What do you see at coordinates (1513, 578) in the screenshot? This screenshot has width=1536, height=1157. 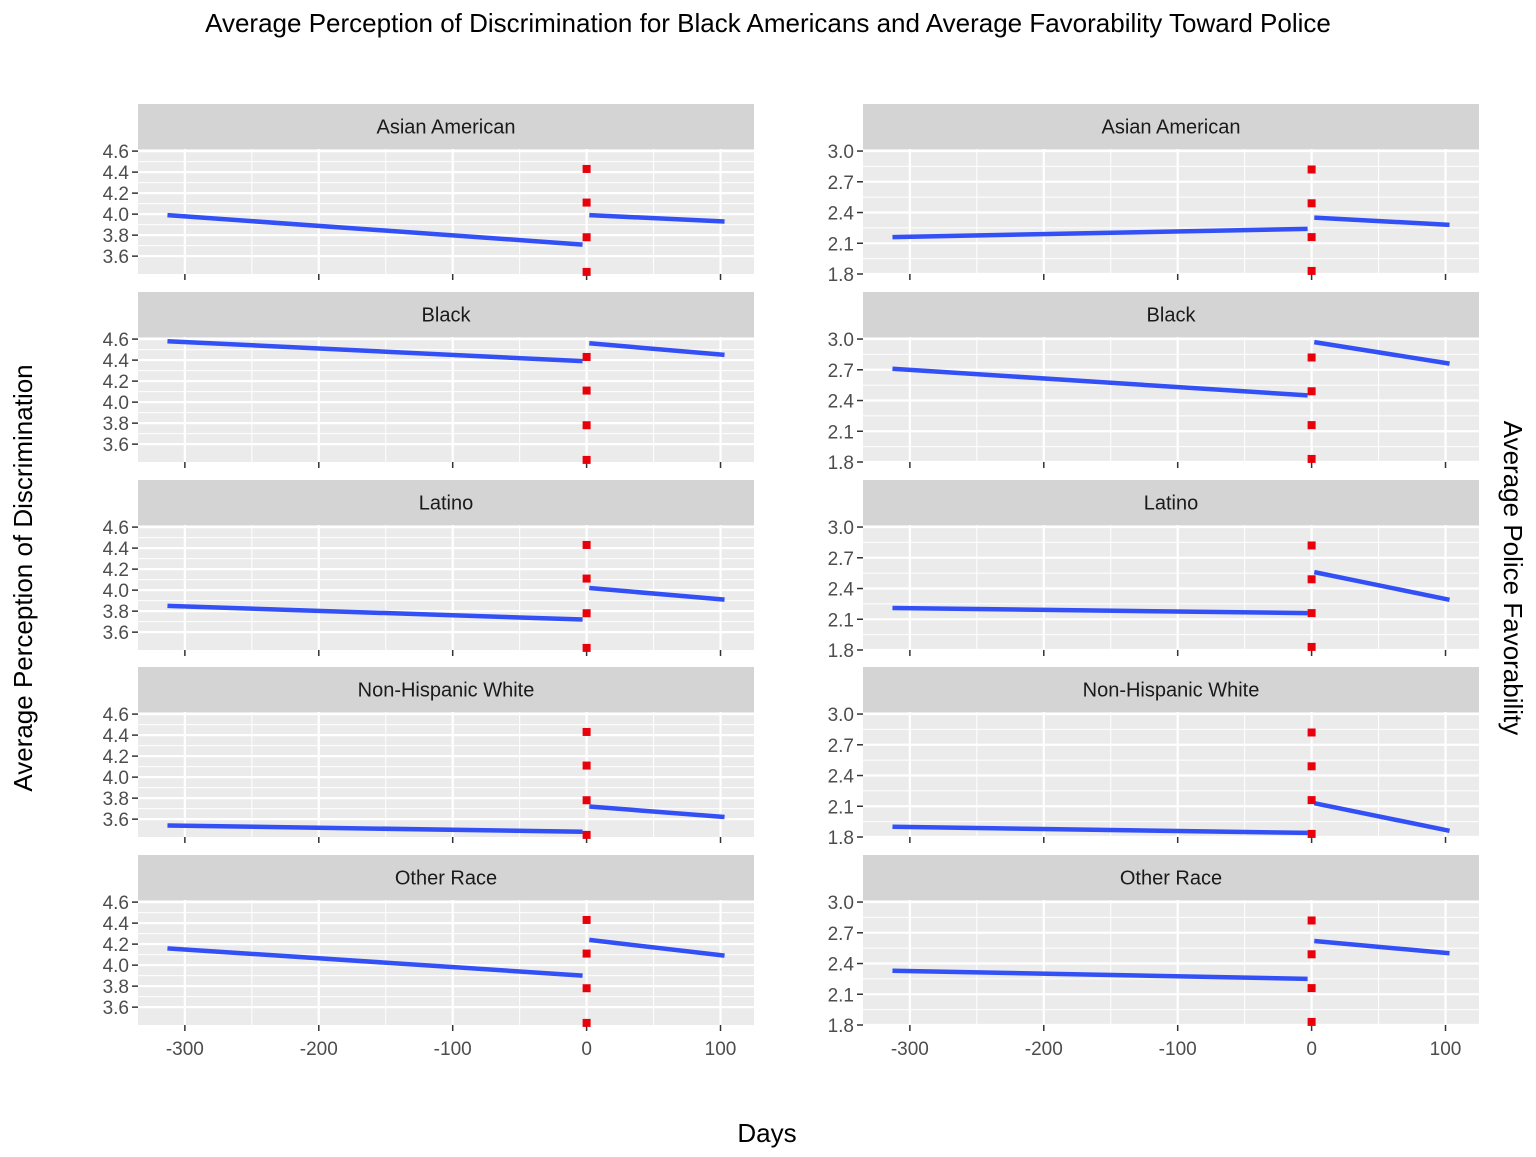 I see `y-axis-title-right: Average Police Favorability` at bounding box center [1513, 578].